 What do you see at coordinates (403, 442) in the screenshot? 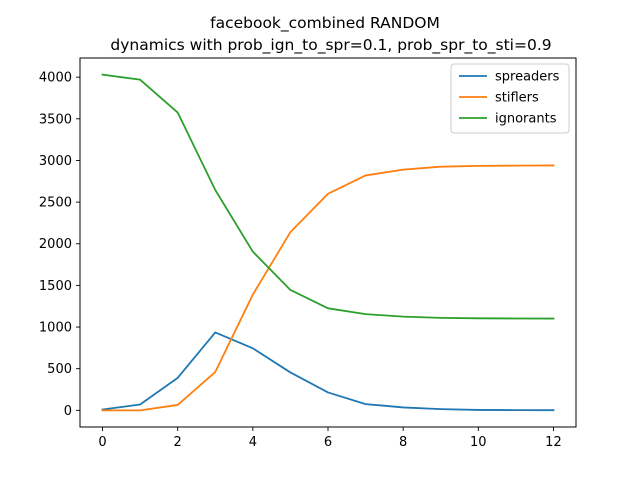
I see `x-tick-label: 8` at bounding box center [403, 442].